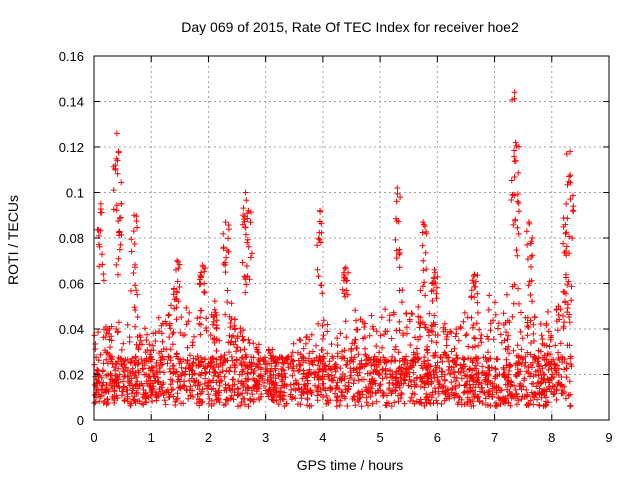  What do you see at coordinates (71, 329) in the screenshot?
I see `y-tick-label: 0.04` at bounding box center [71, 329].